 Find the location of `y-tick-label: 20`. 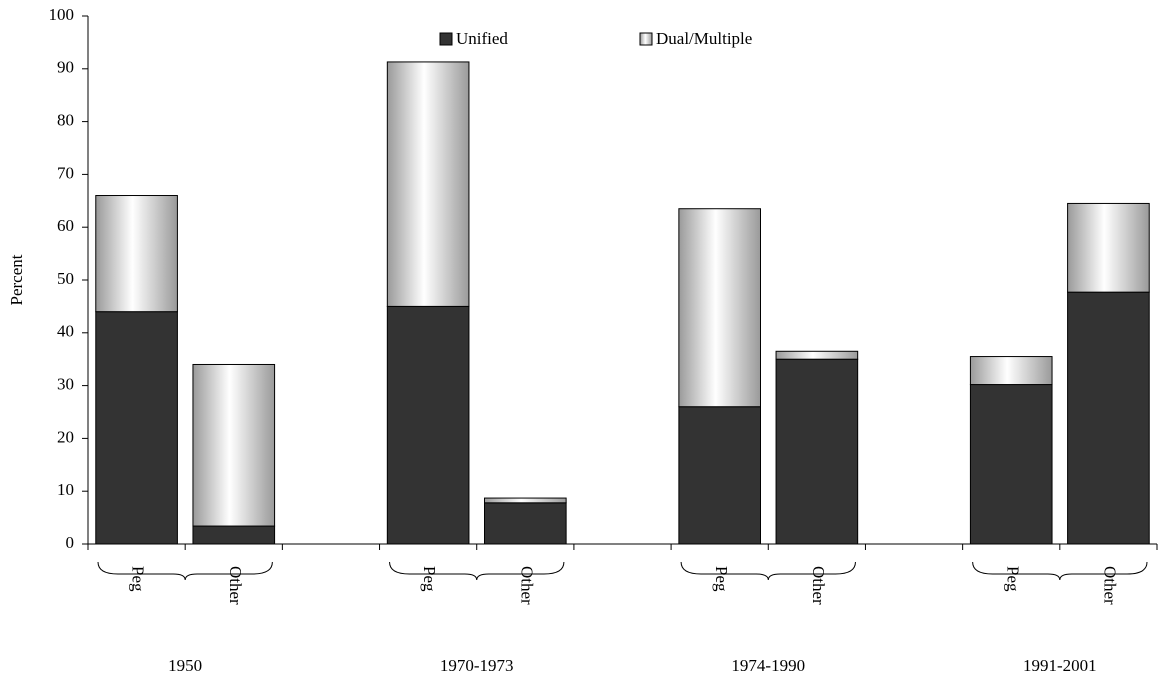

y-tick-label: 20 is located at coordinates (65, 436).